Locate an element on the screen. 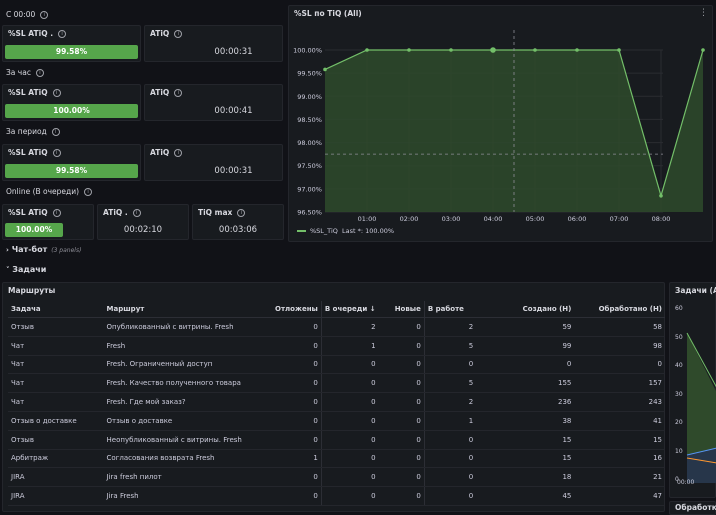 The image size is (716, 515). legend-last-value: Last *: 100.00% is located at coordinates (368, 231).